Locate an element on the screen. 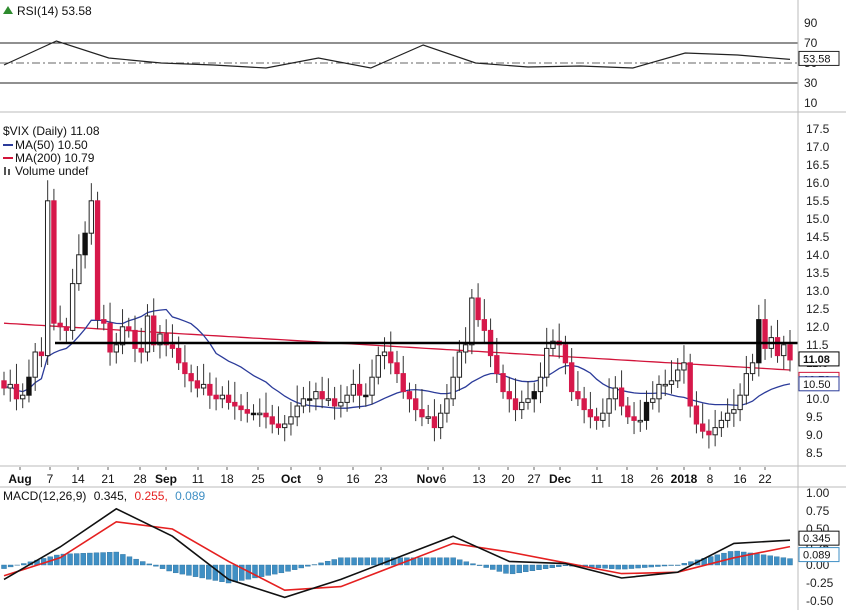 Image resolution: width=846 pixels, height=610 pixels. macd-y-tick: 0.75 is located at coordinates (818, 511).